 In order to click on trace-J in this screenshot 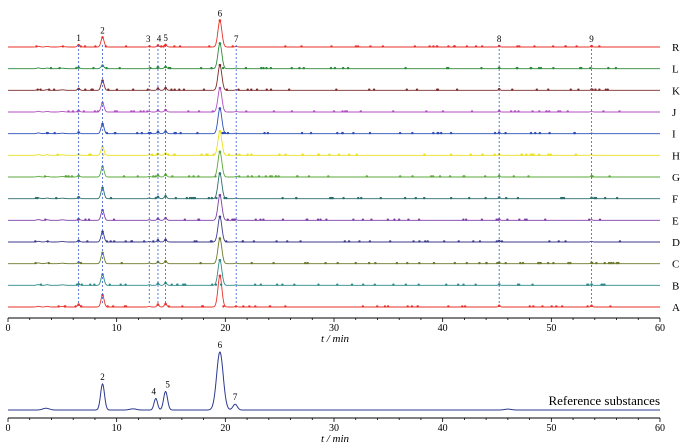, I will do `click(334, 100)`.